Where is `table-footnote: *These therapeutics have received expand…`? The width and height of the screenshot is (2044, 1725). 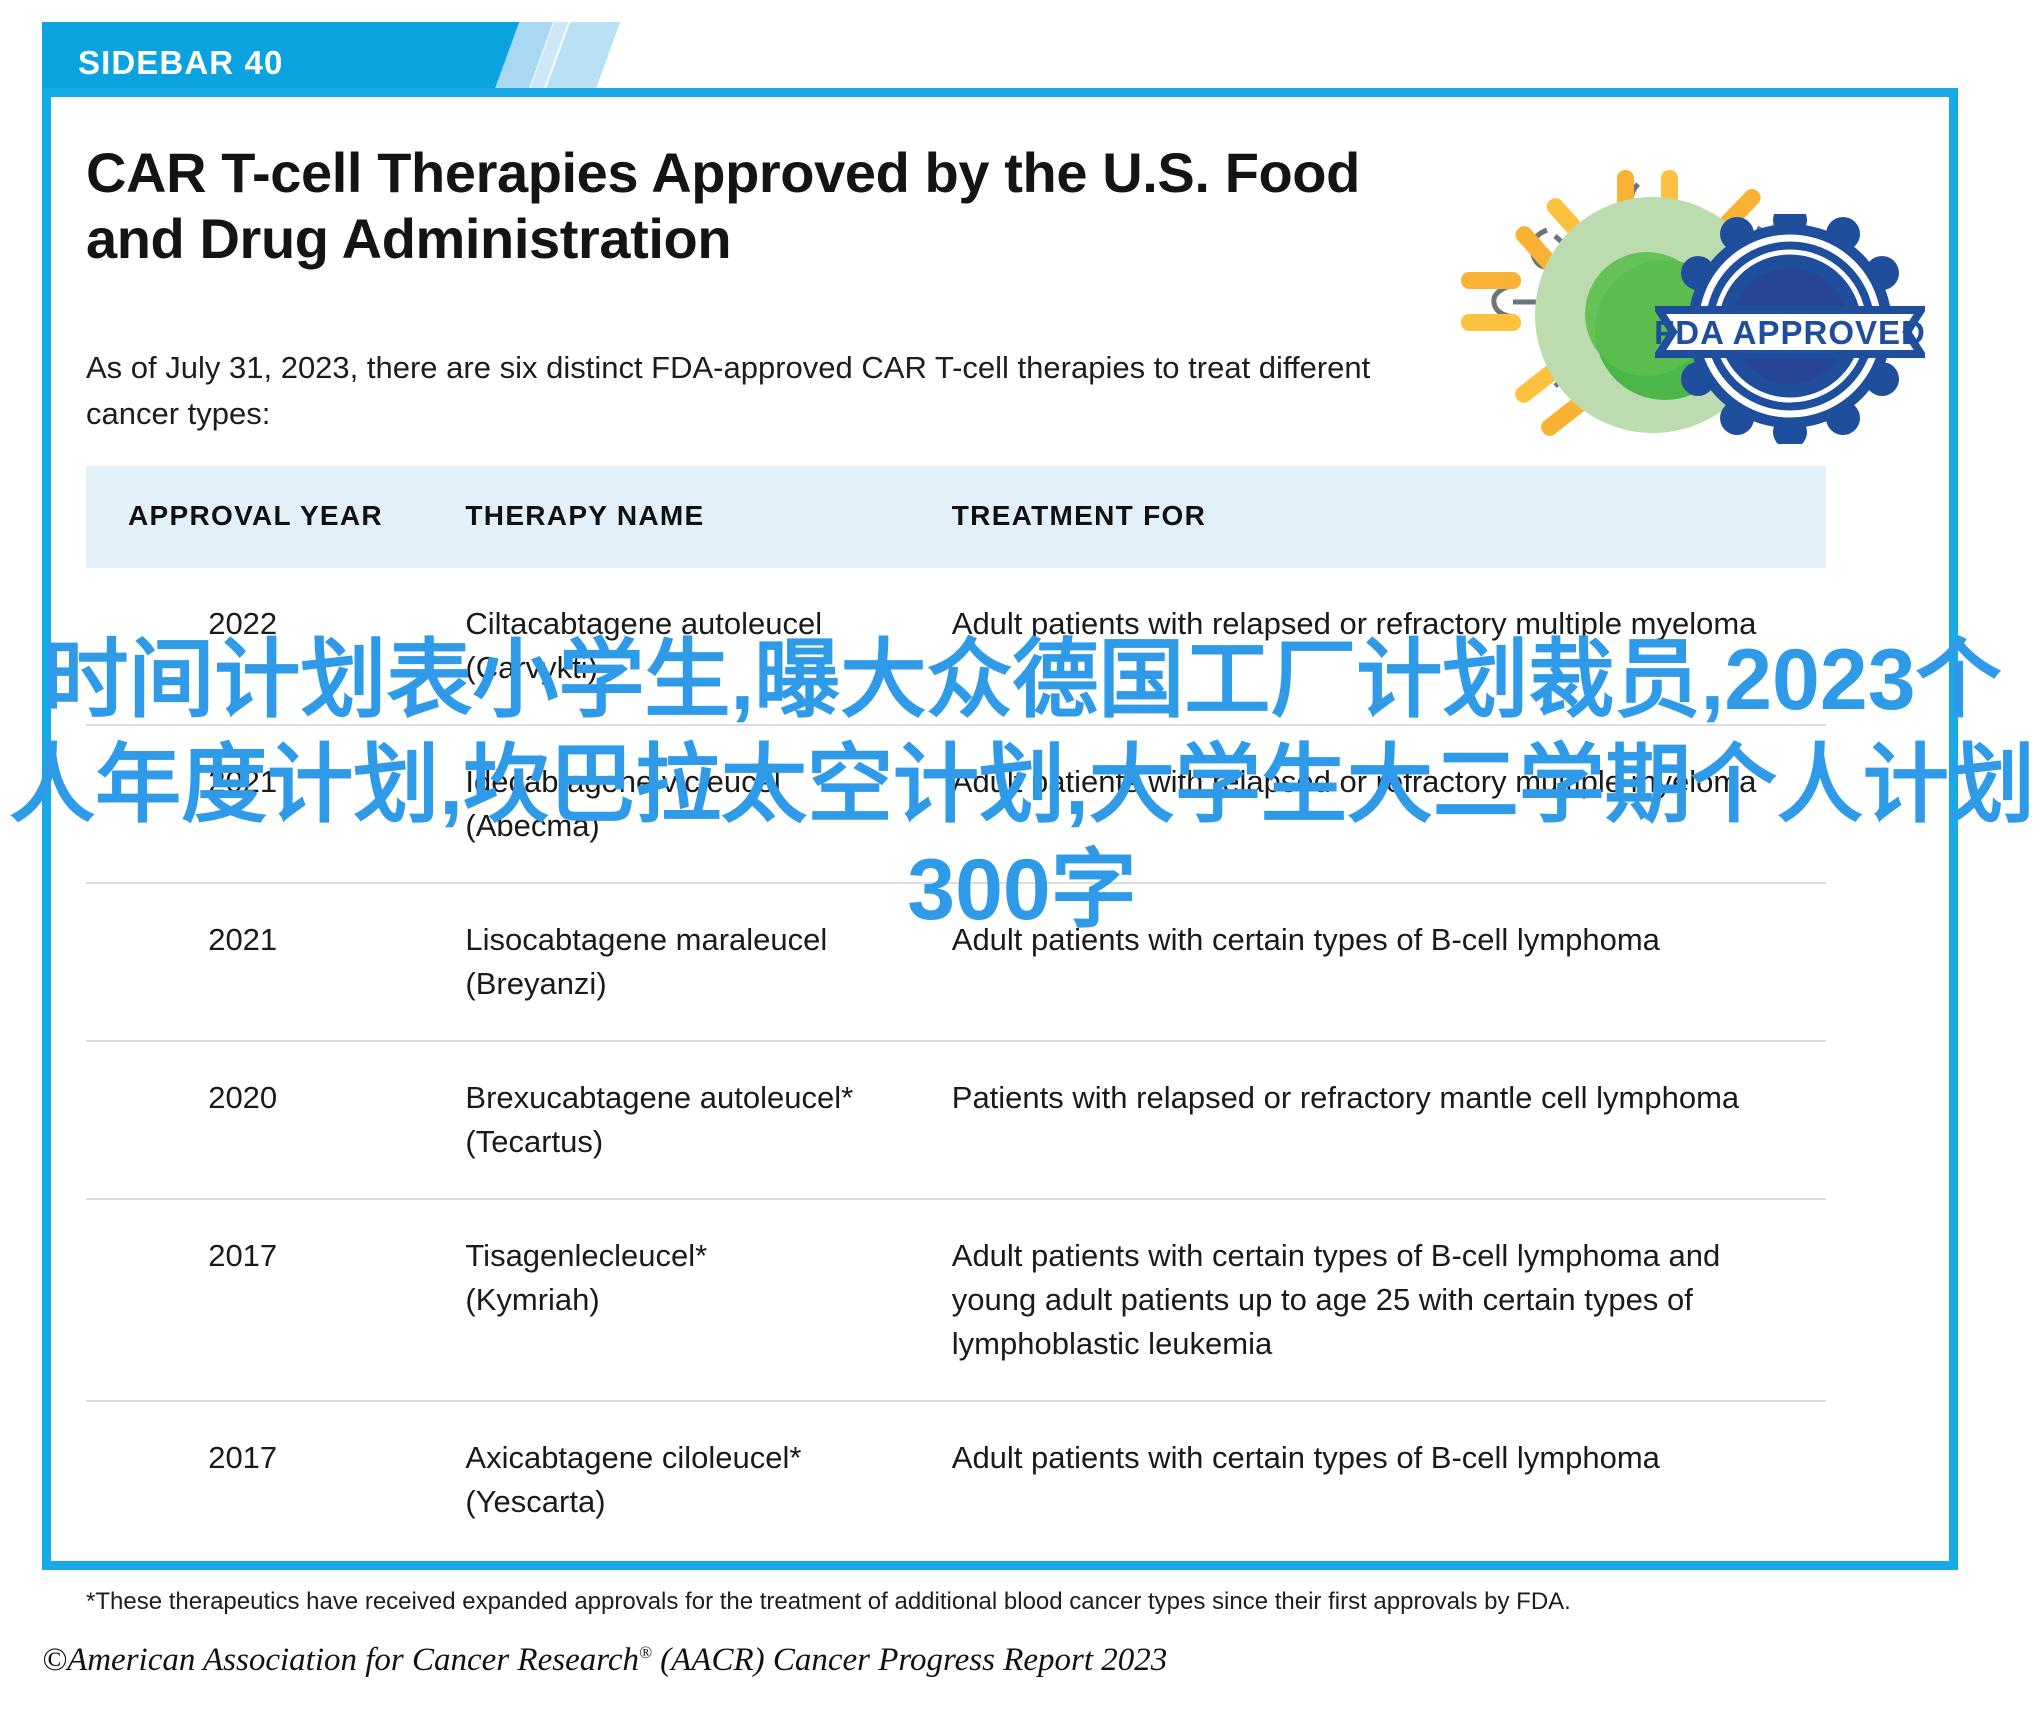 table-footnote: *These therapeutics have received expand… is located at coordinates (828, 1601).